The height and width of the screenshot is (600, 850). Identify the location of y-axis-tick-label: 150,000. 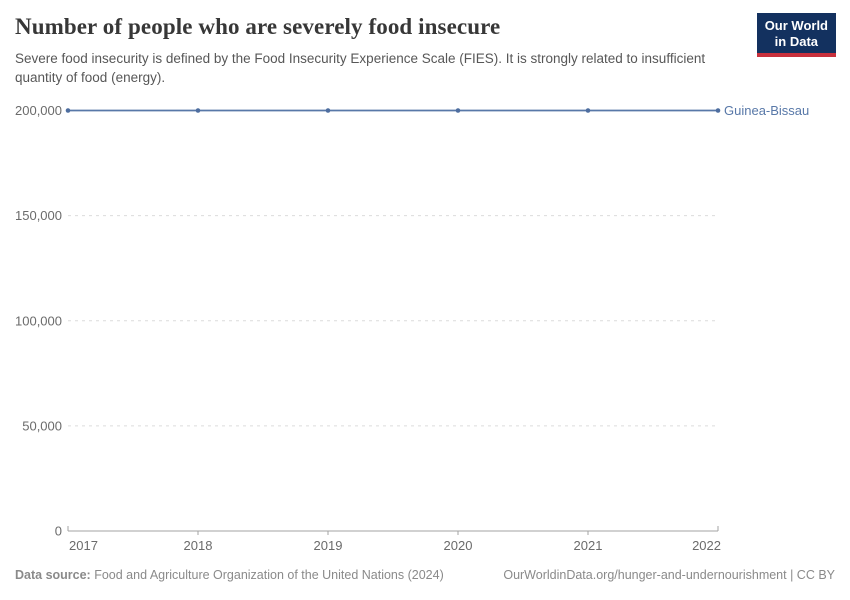
(38, 215).